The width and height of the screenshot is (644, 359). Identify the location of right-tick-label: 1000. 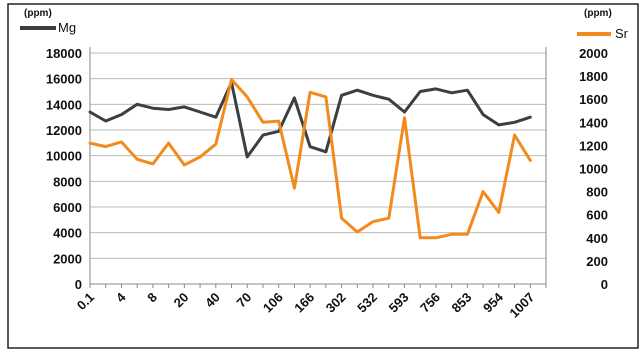
(593, 169).